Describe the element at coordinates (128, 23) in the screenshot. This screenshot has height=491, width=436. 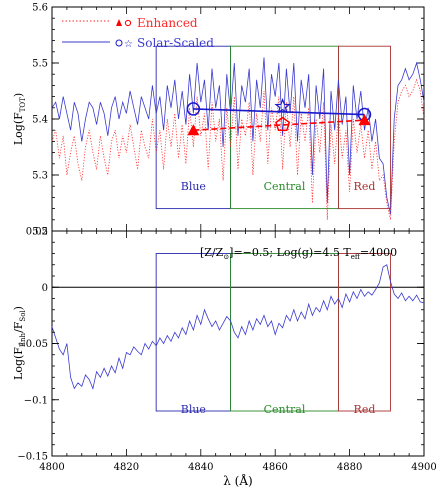
I see `legend-circle-marker-red` at that location.